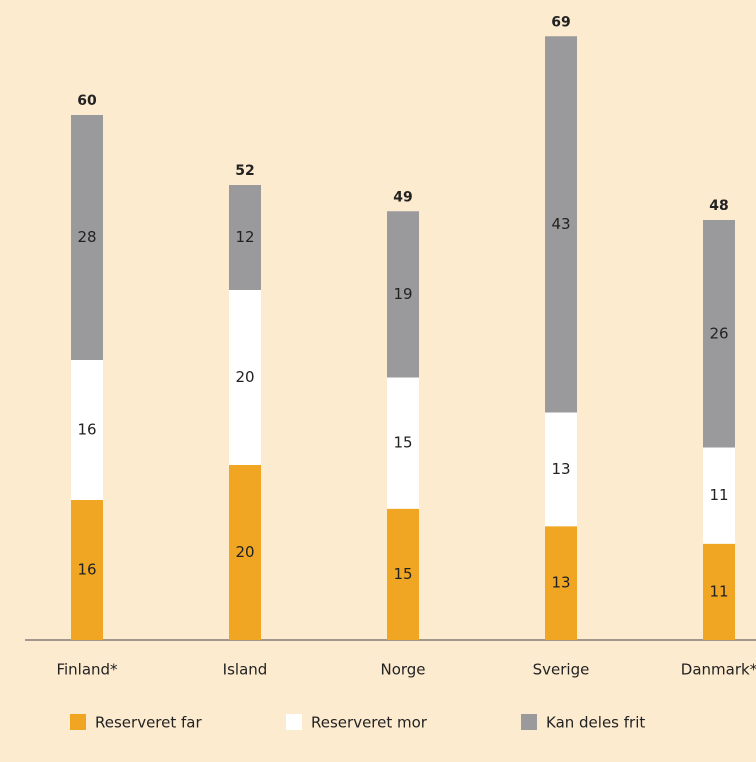 This screenshot has height=762, width=756. I want to click on segment-label: 19, so click(402, 294).